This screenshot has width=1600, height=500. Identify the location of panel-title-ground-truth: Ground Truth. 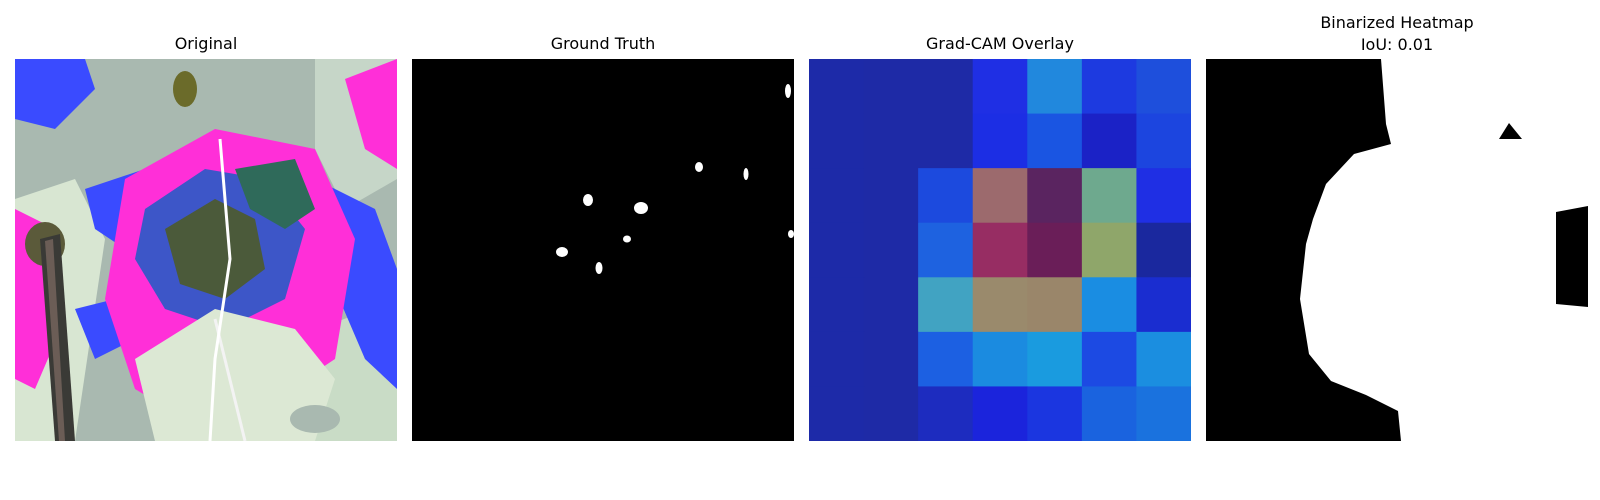
(603, 43).